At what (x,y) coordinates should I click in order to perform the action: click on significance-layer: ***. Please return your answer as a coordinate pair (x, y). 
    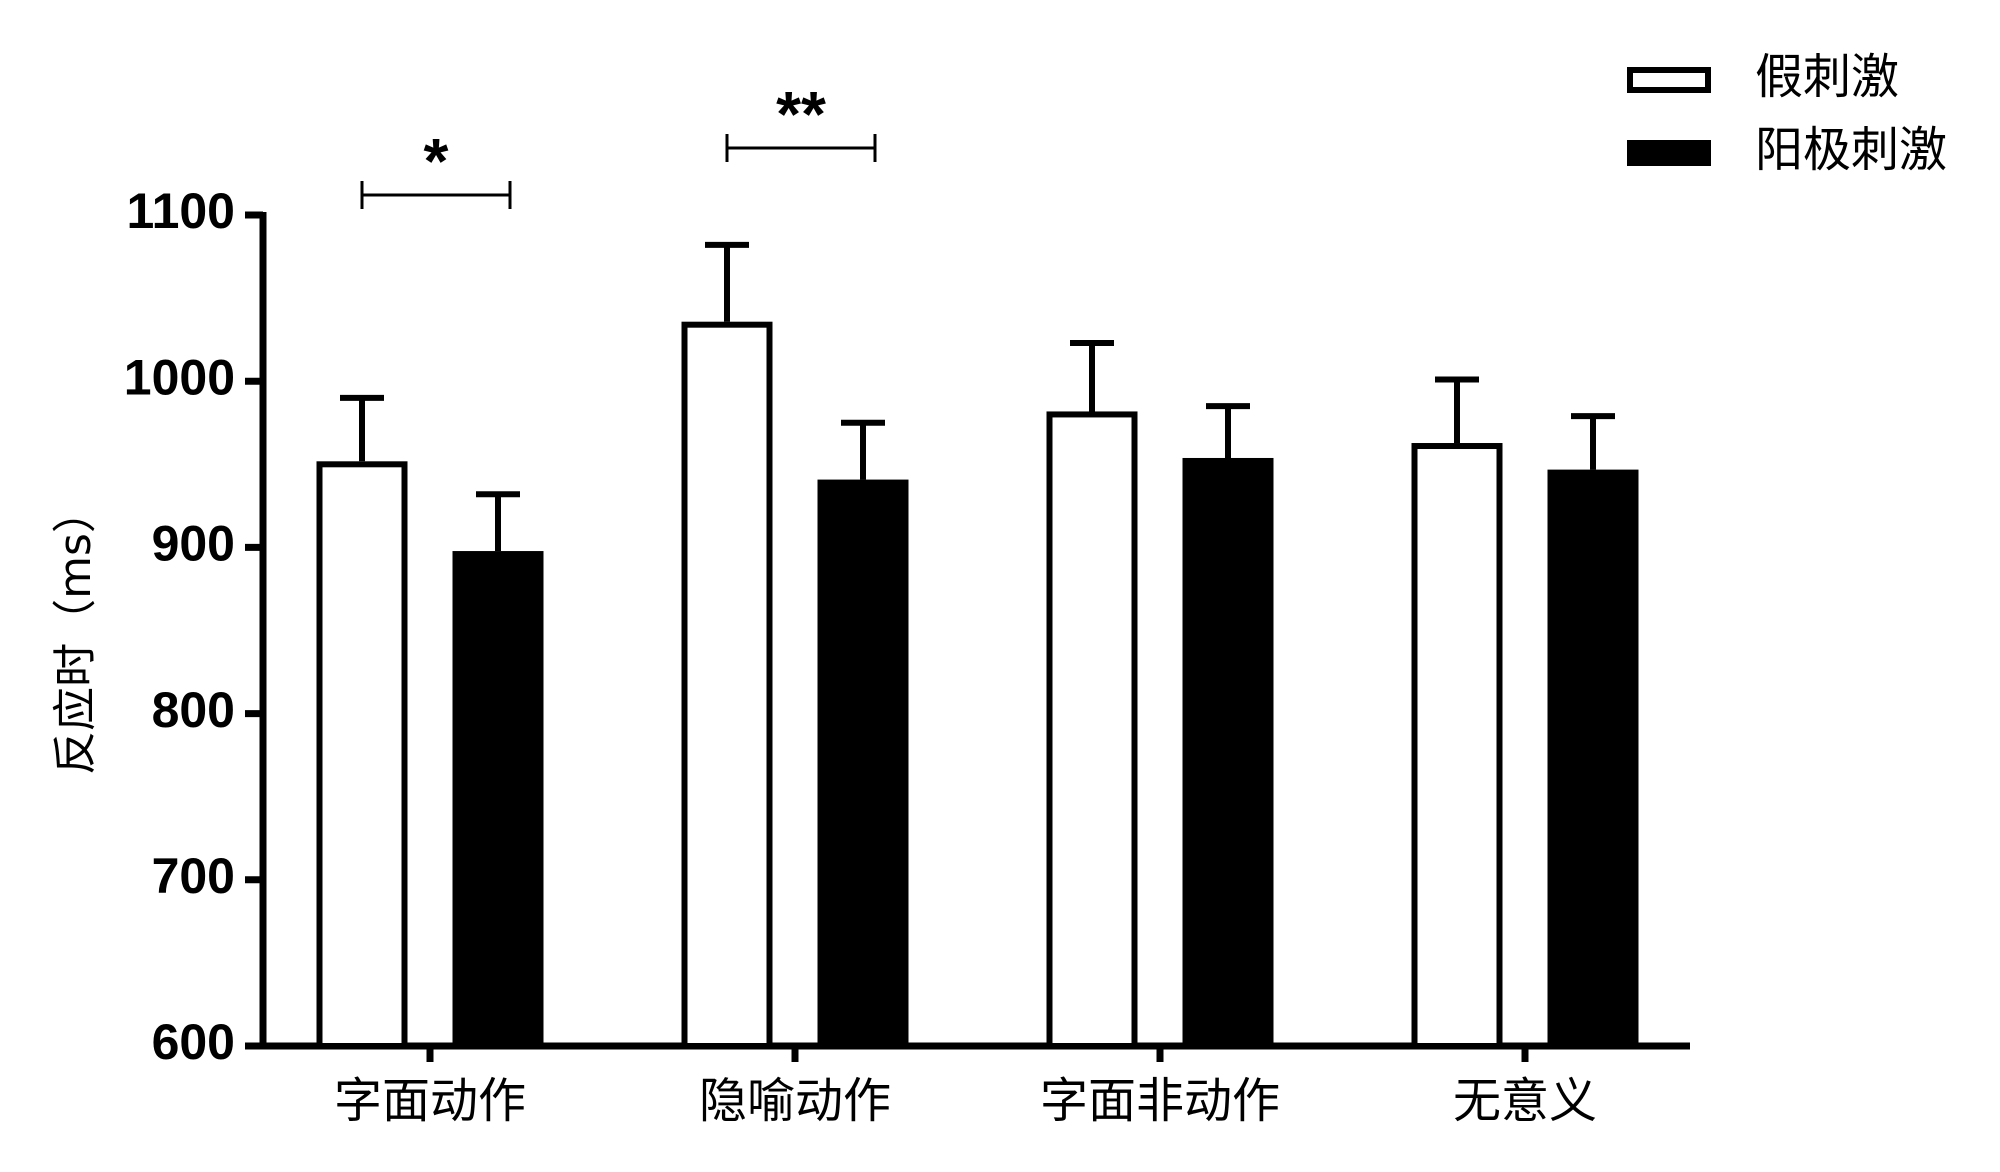
    Looking at the image, I should click on (618, 143).